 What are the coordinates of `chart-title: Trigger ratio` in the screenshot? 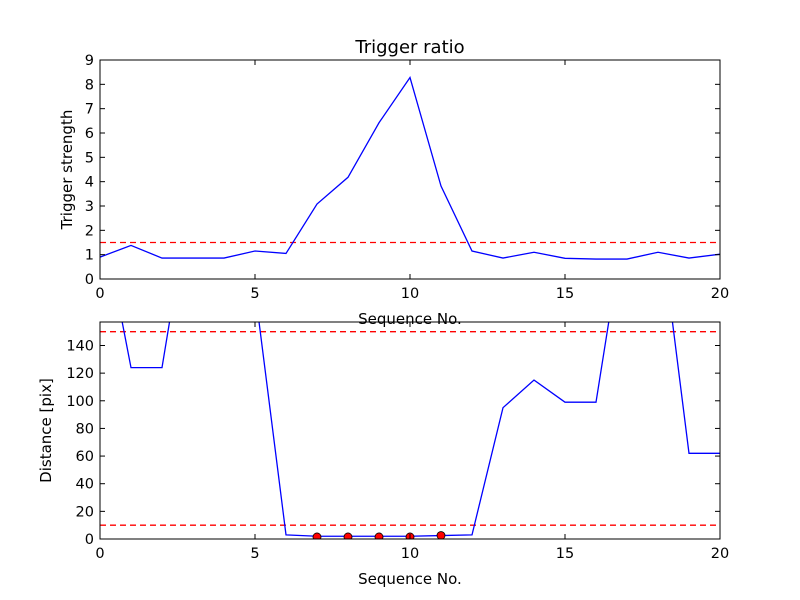 It's located at (409, 47).